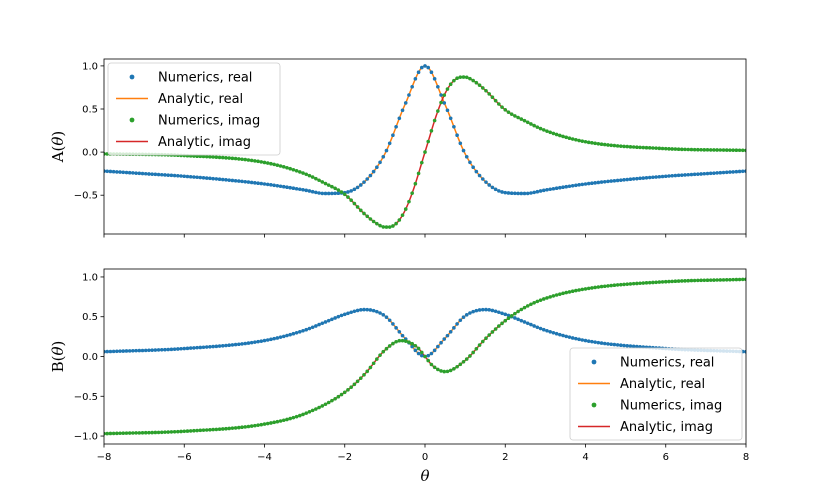 The width and height of the screenshot is (830, 498). I want to click on y-tick-label: 0.0, so click(90, 153).